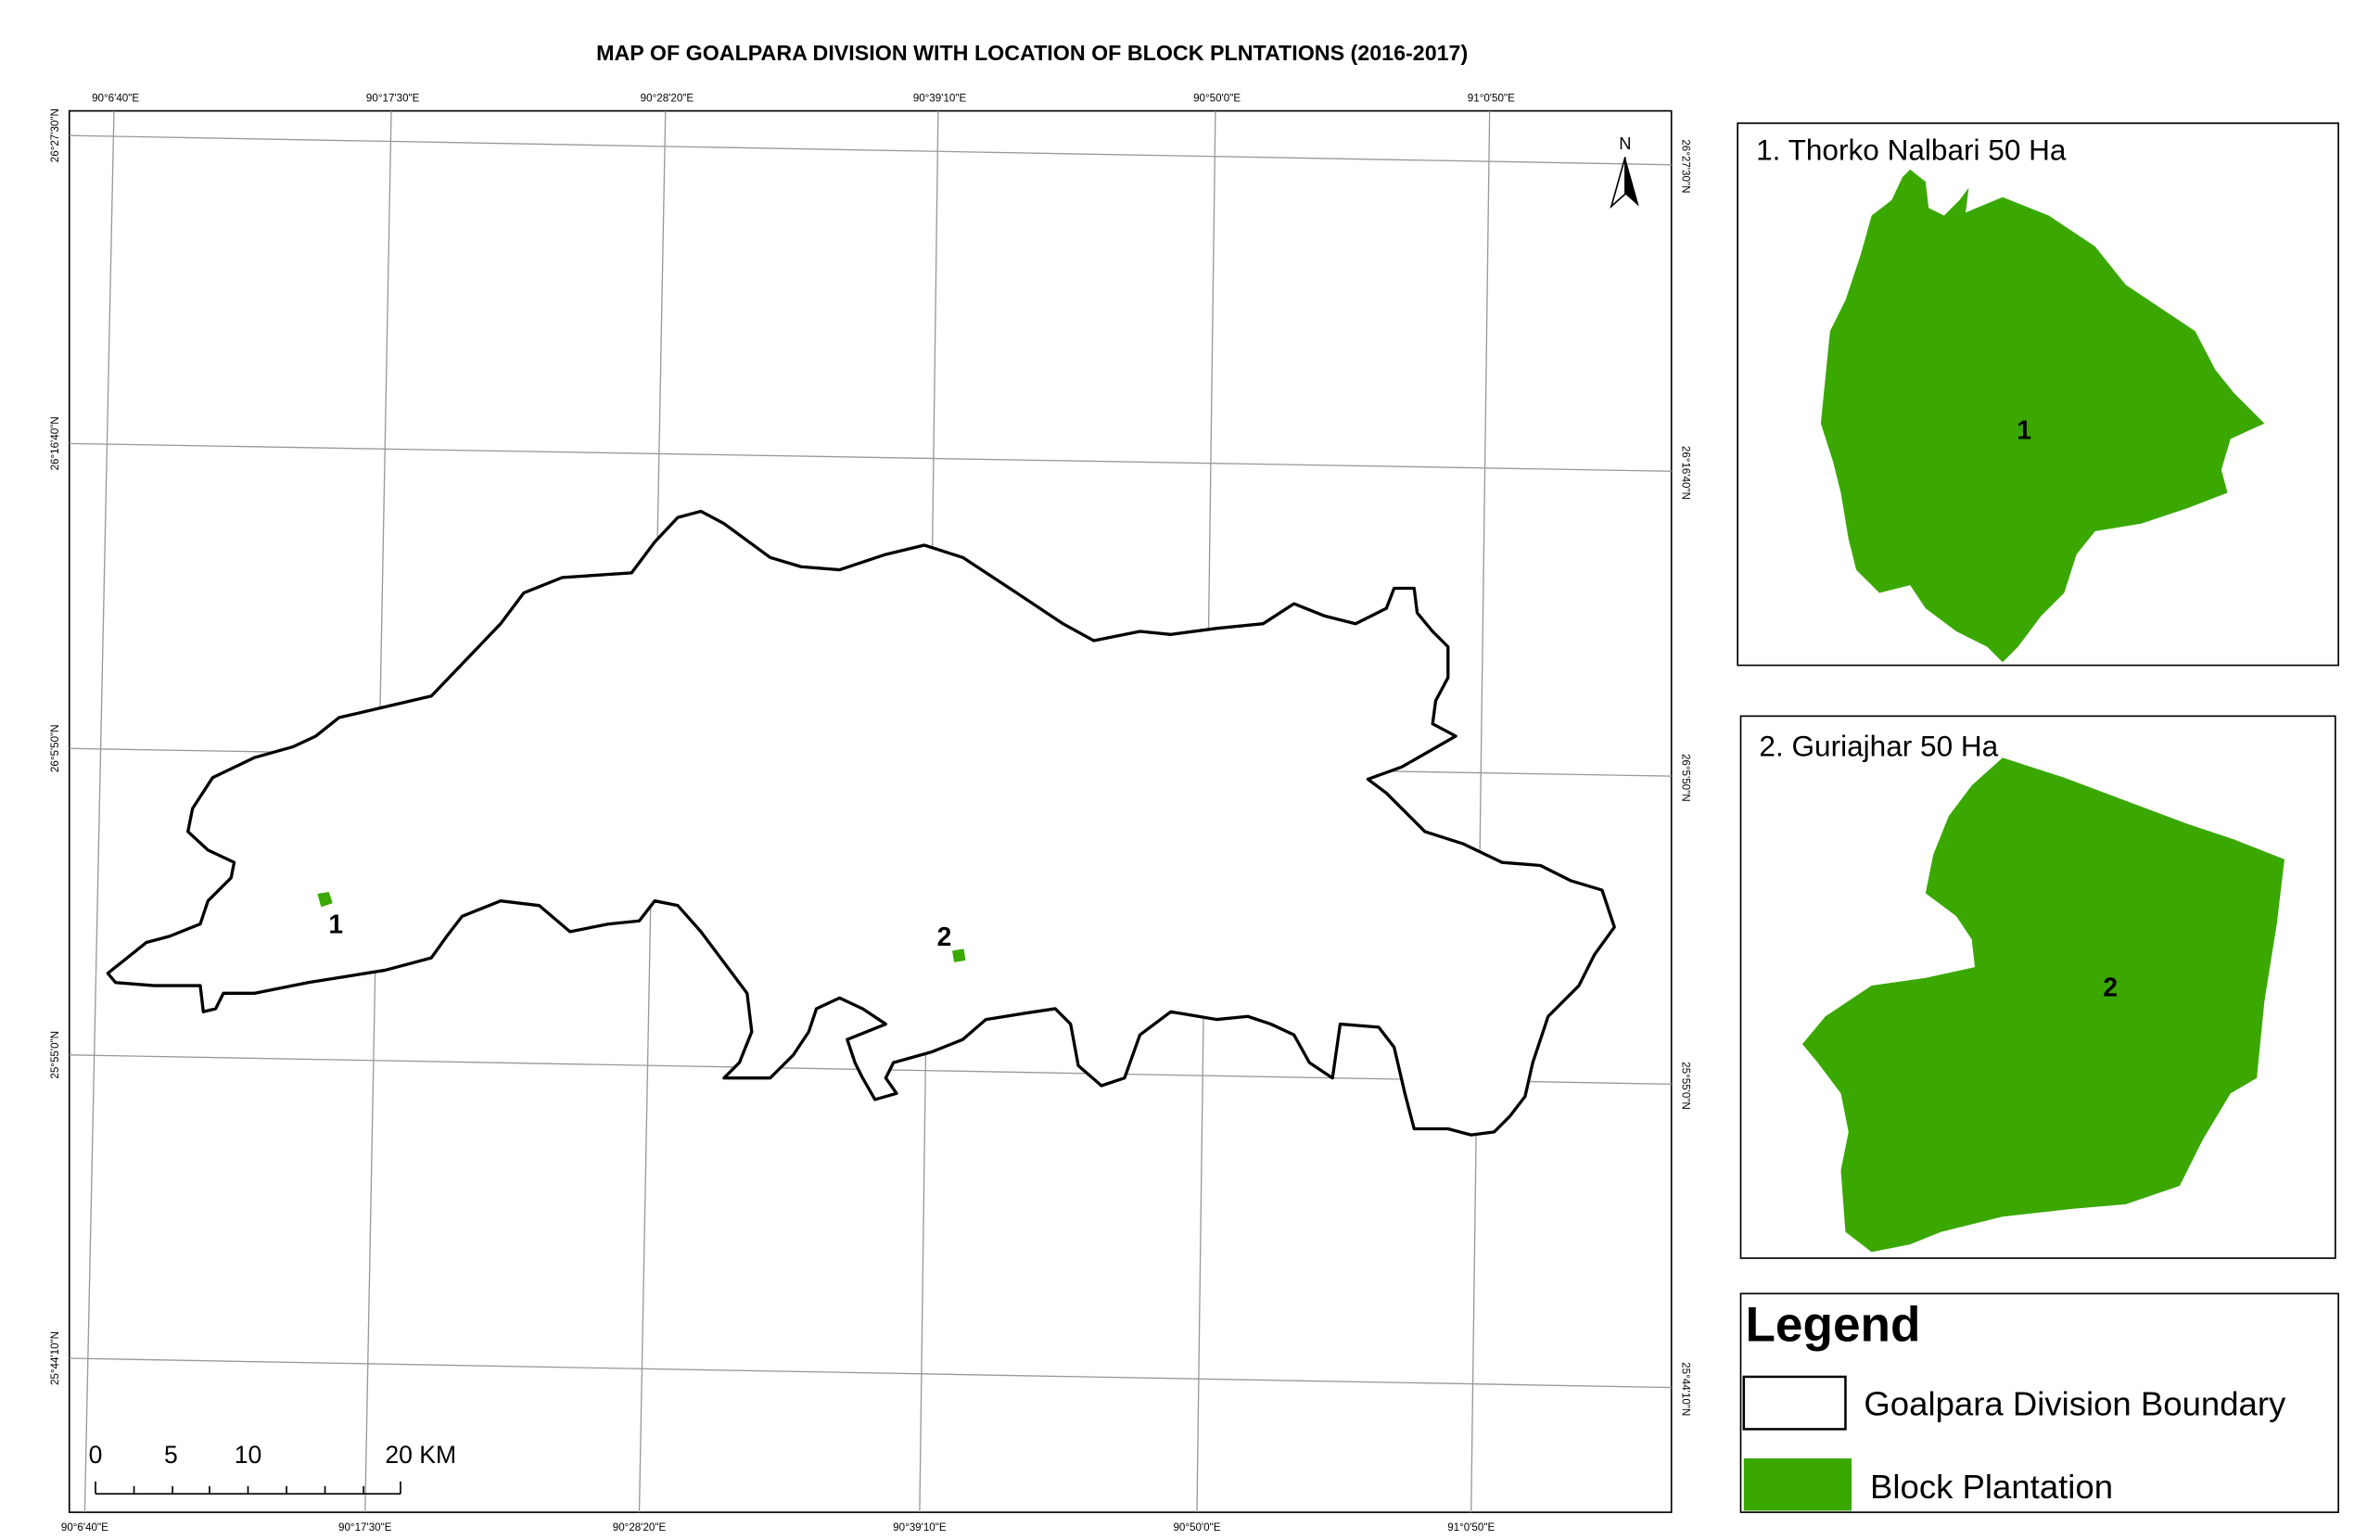 This screenshot has width=2380, height=1540. What do you see at coordinates (1878, 746) in the screenshot?
I see `inset-title: 2. Guriajhar 50 Ha` at bounding box center [1878, 746].